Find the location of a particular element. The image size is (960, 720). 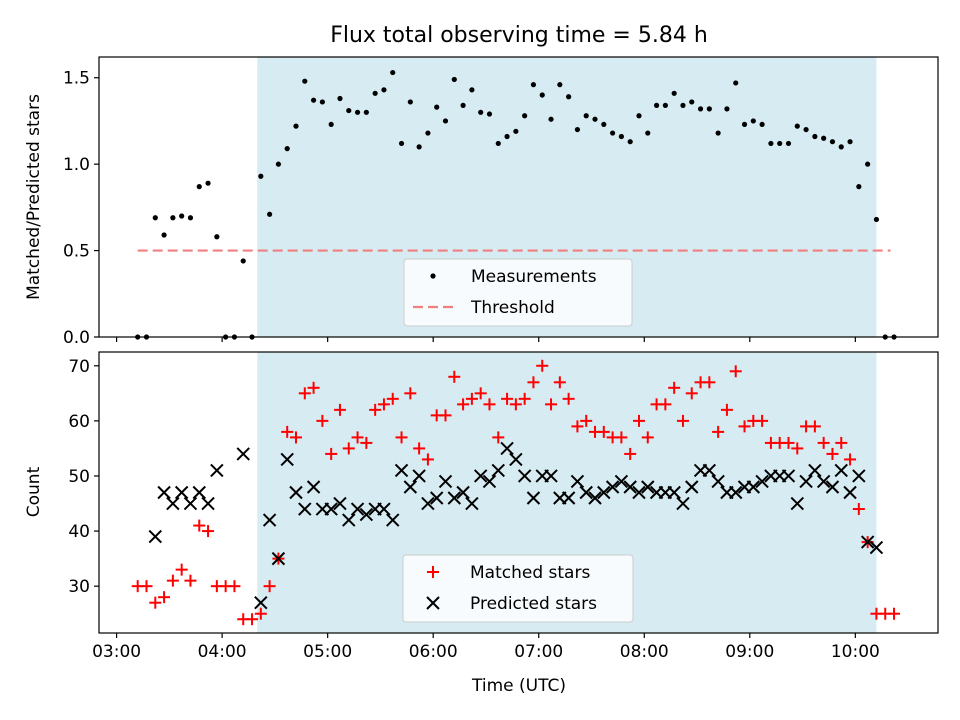

top-y-tick-label: 0.0 is located at coordinates (76, 338).